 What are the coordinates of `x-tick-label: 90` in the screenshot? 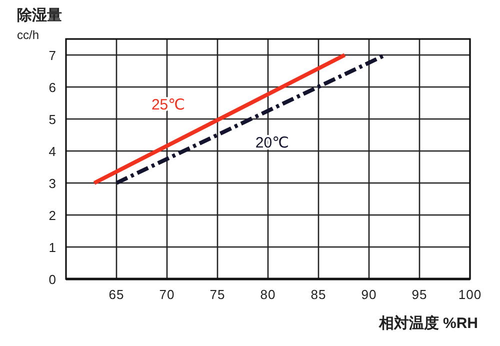 It's located at (369, 294).